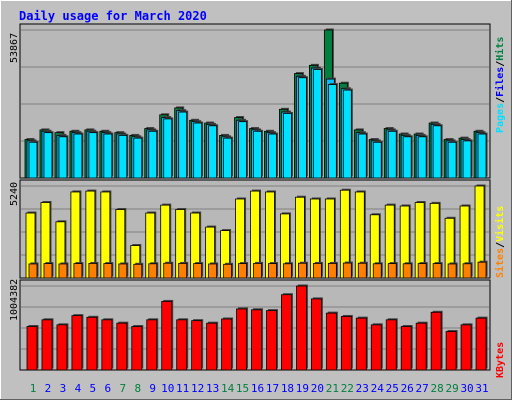 This screenshot has width=512, height=400. Describe the element at coordinates (63, 388) in the screenshot. I see `x-tick-label: 3` at that location.